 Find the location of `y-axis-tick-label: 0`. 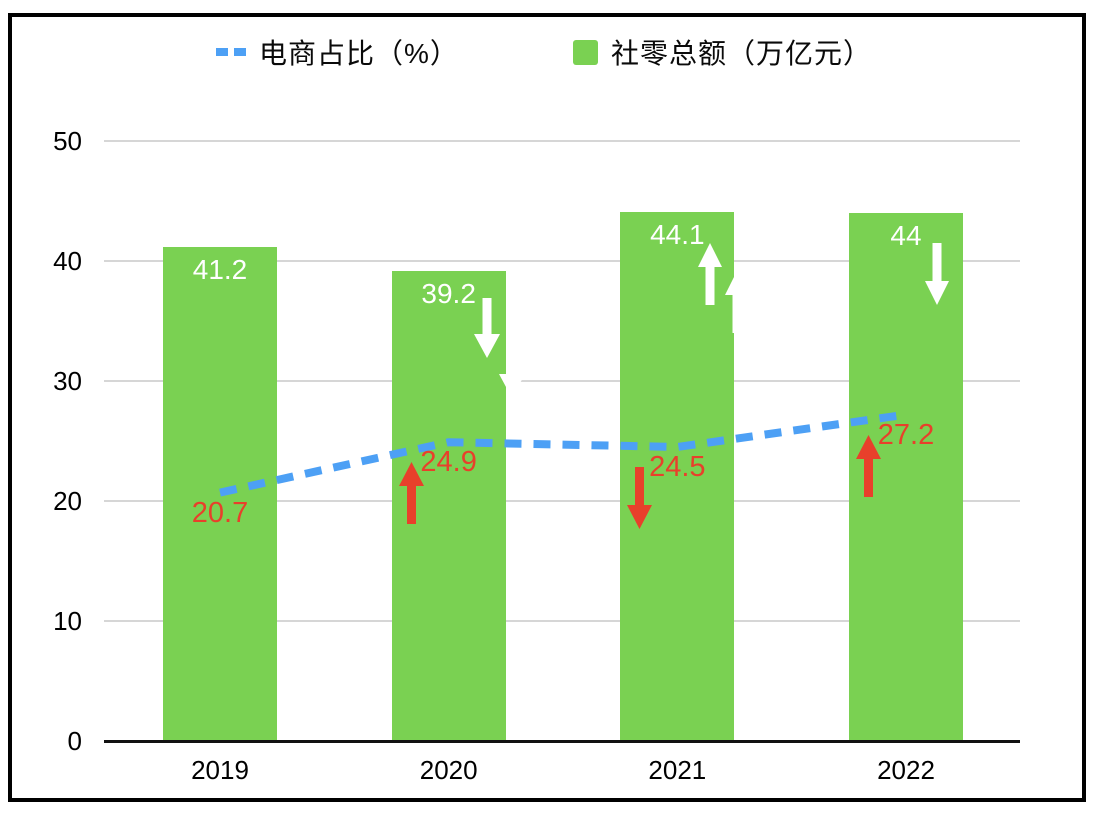

y-axis-tick-label: 0 is located at coordinates (74, 741).